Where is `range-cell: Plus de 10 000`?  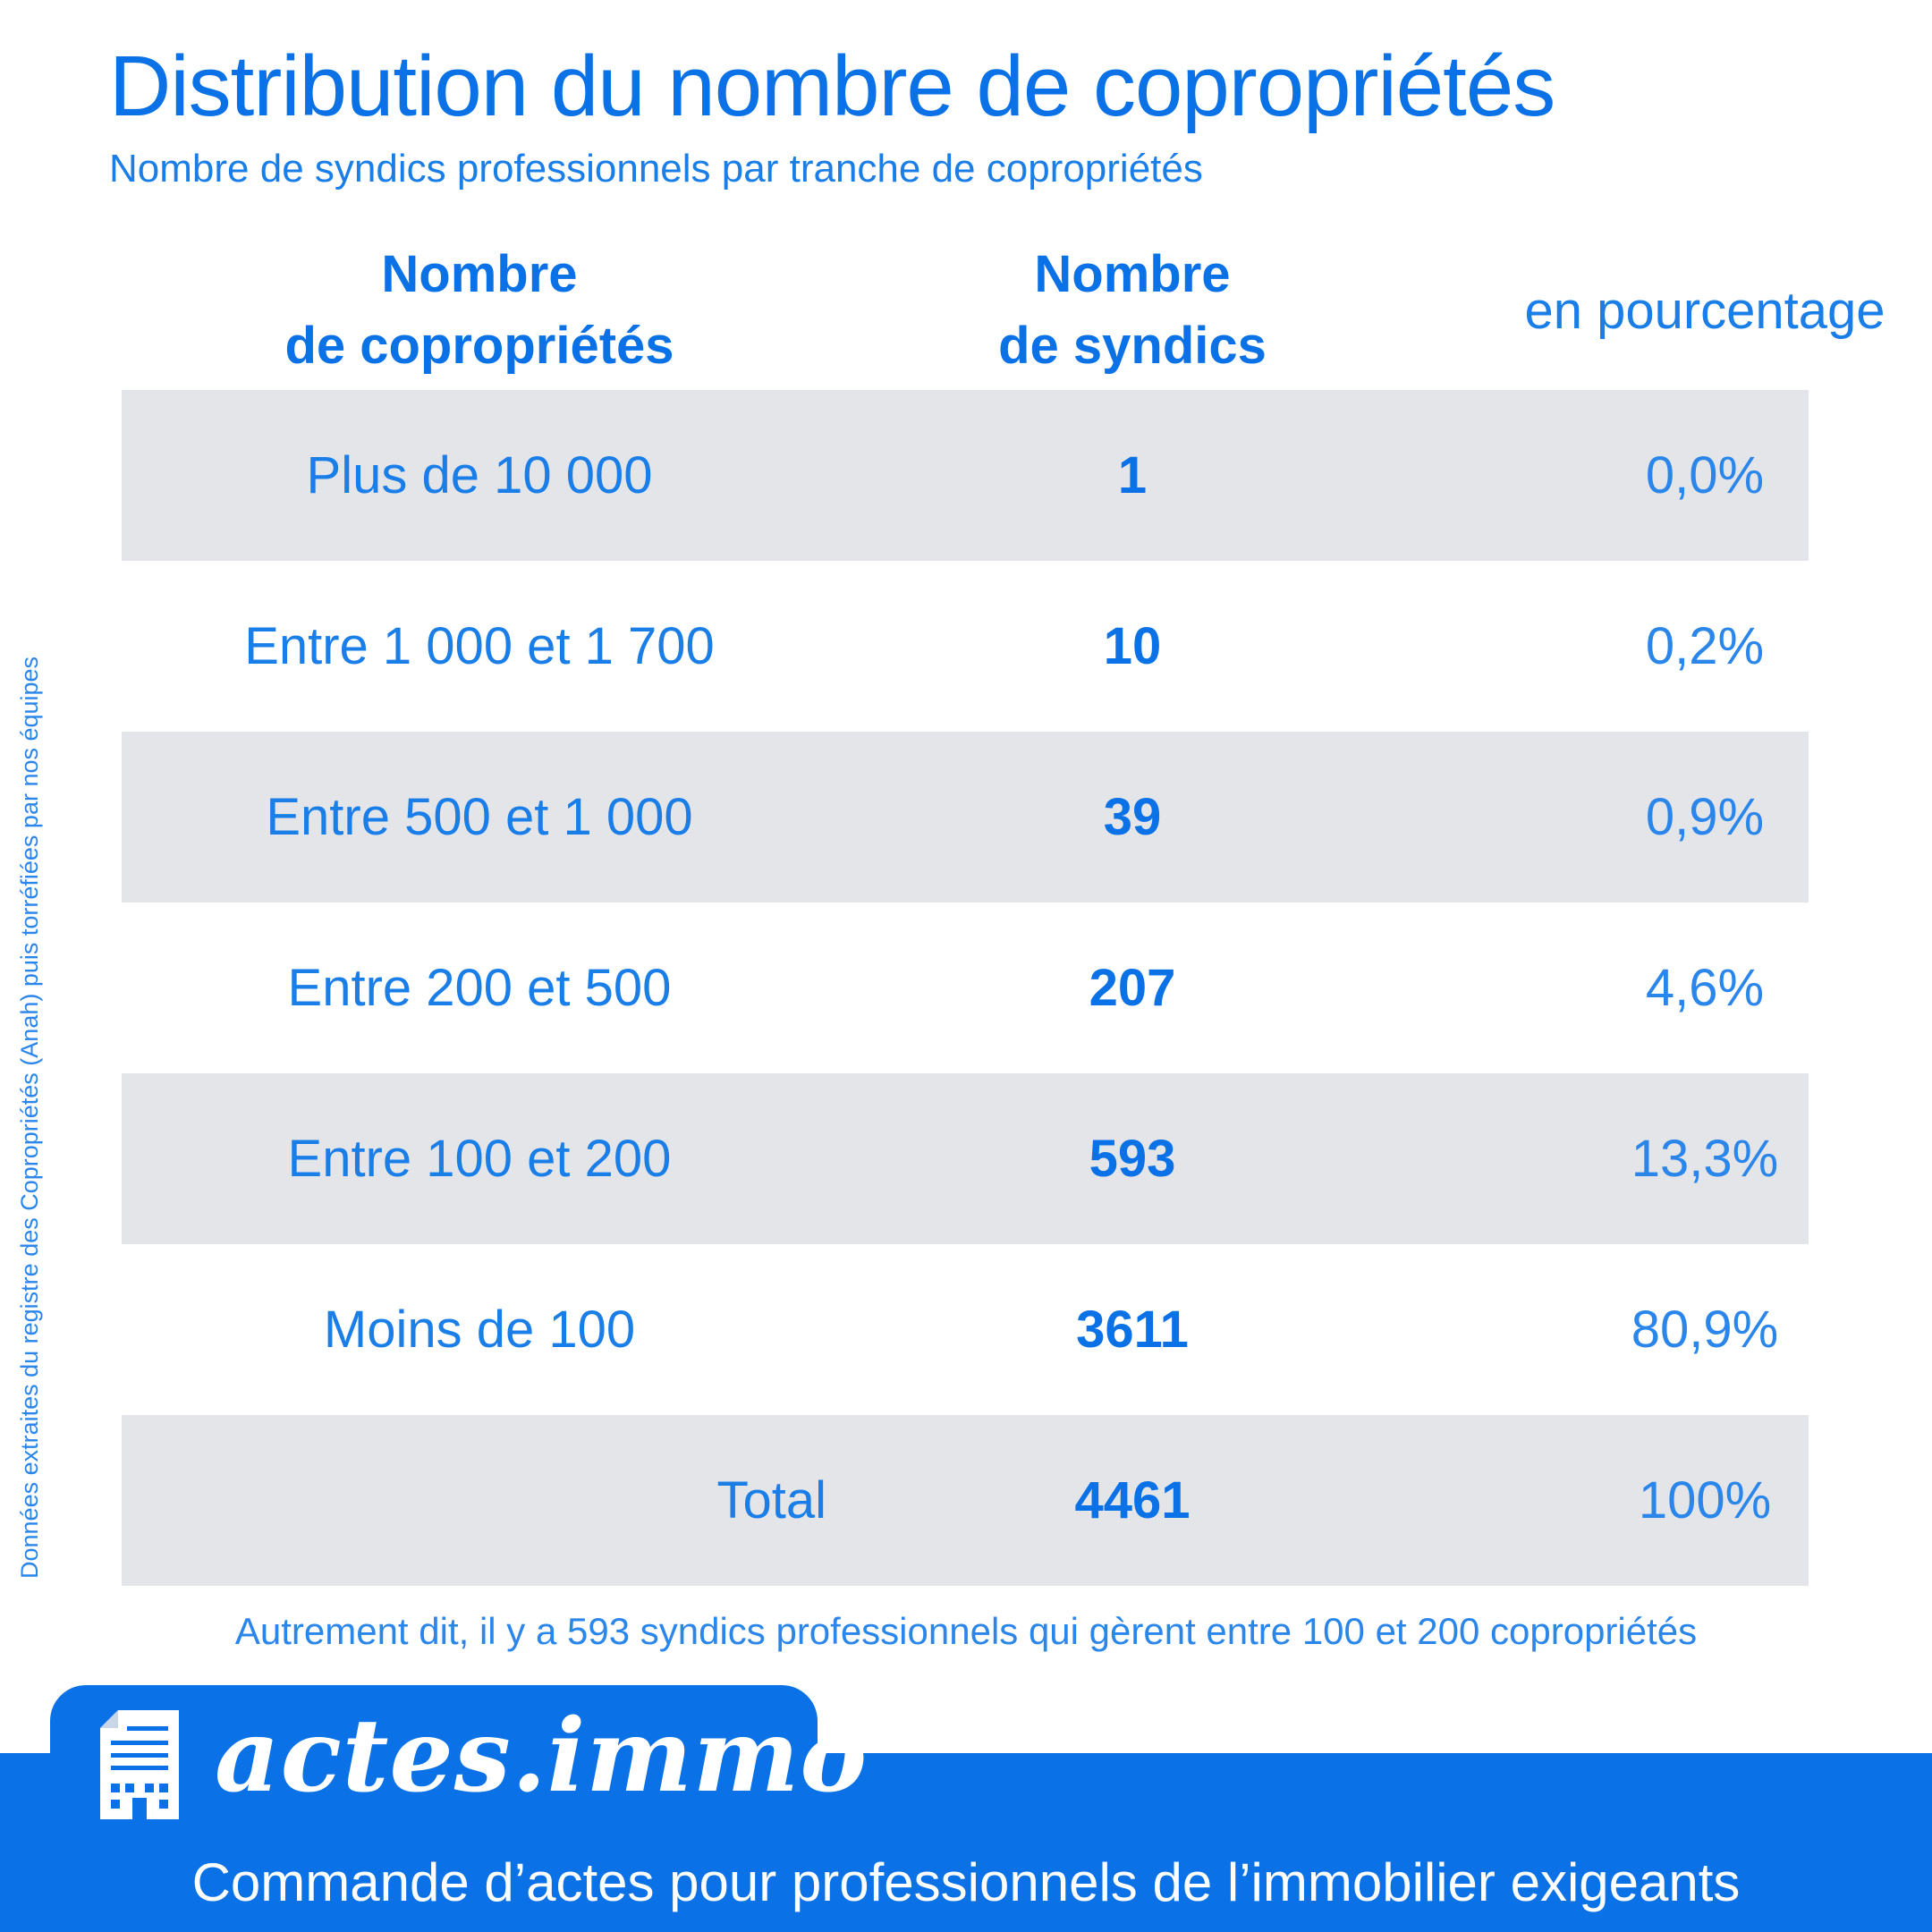 range-cell: Plus de 10 000 is located at coordinates (479, 475).